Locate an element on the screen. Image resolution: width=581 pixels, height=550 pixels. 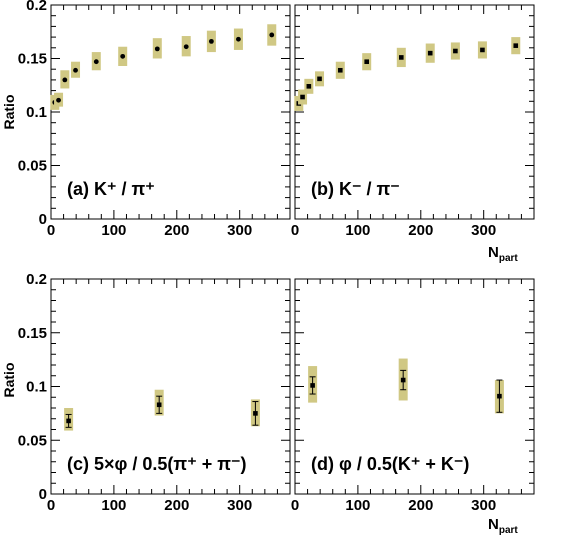
panel-label: (d) φ / 0.5(K⁺ + K⁻) is located at coordinates (390, 464).